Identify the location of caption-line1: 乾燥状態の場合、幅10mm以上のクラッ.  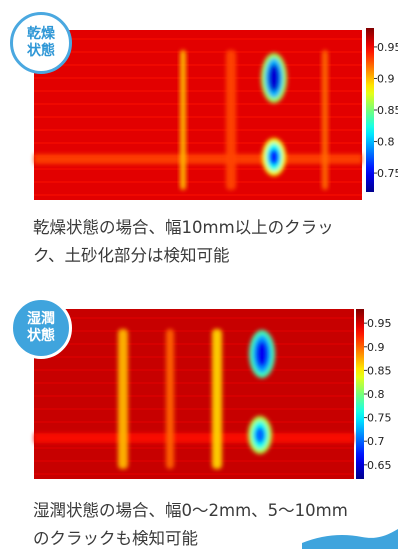
(183, 227).